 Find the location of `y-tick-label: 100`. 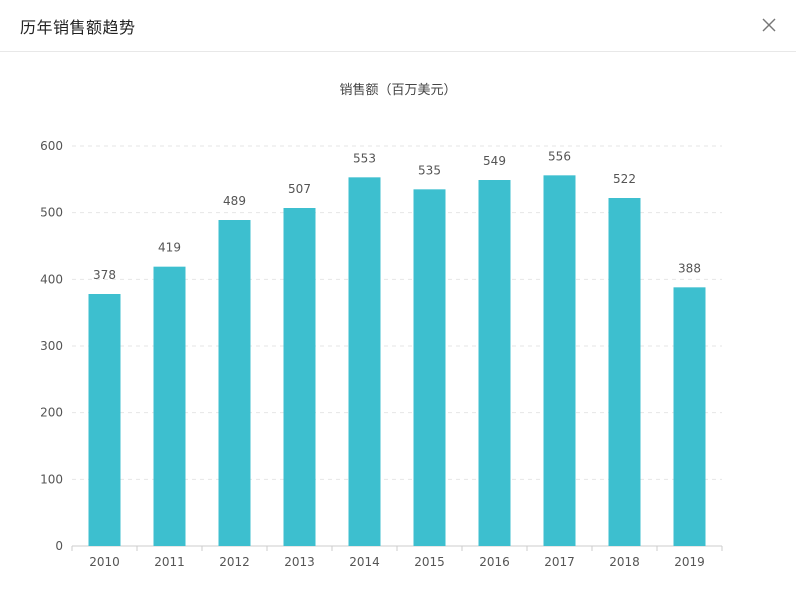

y-tick-label: 100 is located at coordinates (51, 479).